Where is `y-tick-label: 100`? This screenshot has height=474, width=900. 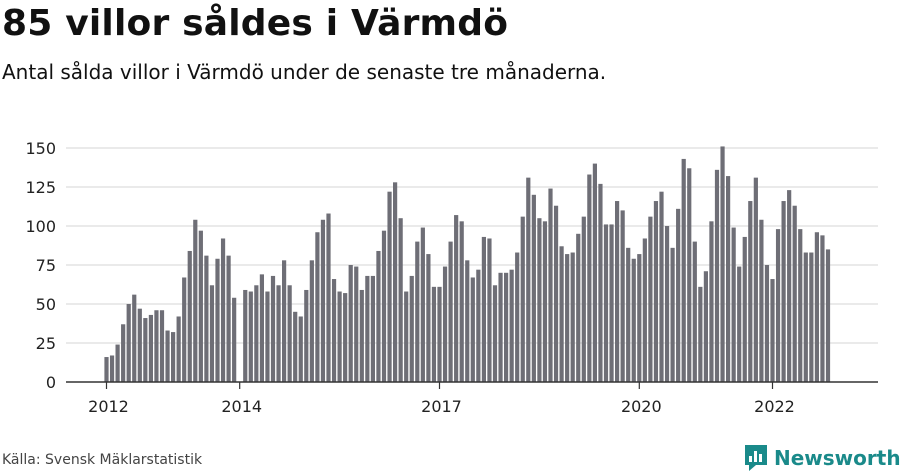 y-tick-label: 100 is located at coordinates (40, 226).